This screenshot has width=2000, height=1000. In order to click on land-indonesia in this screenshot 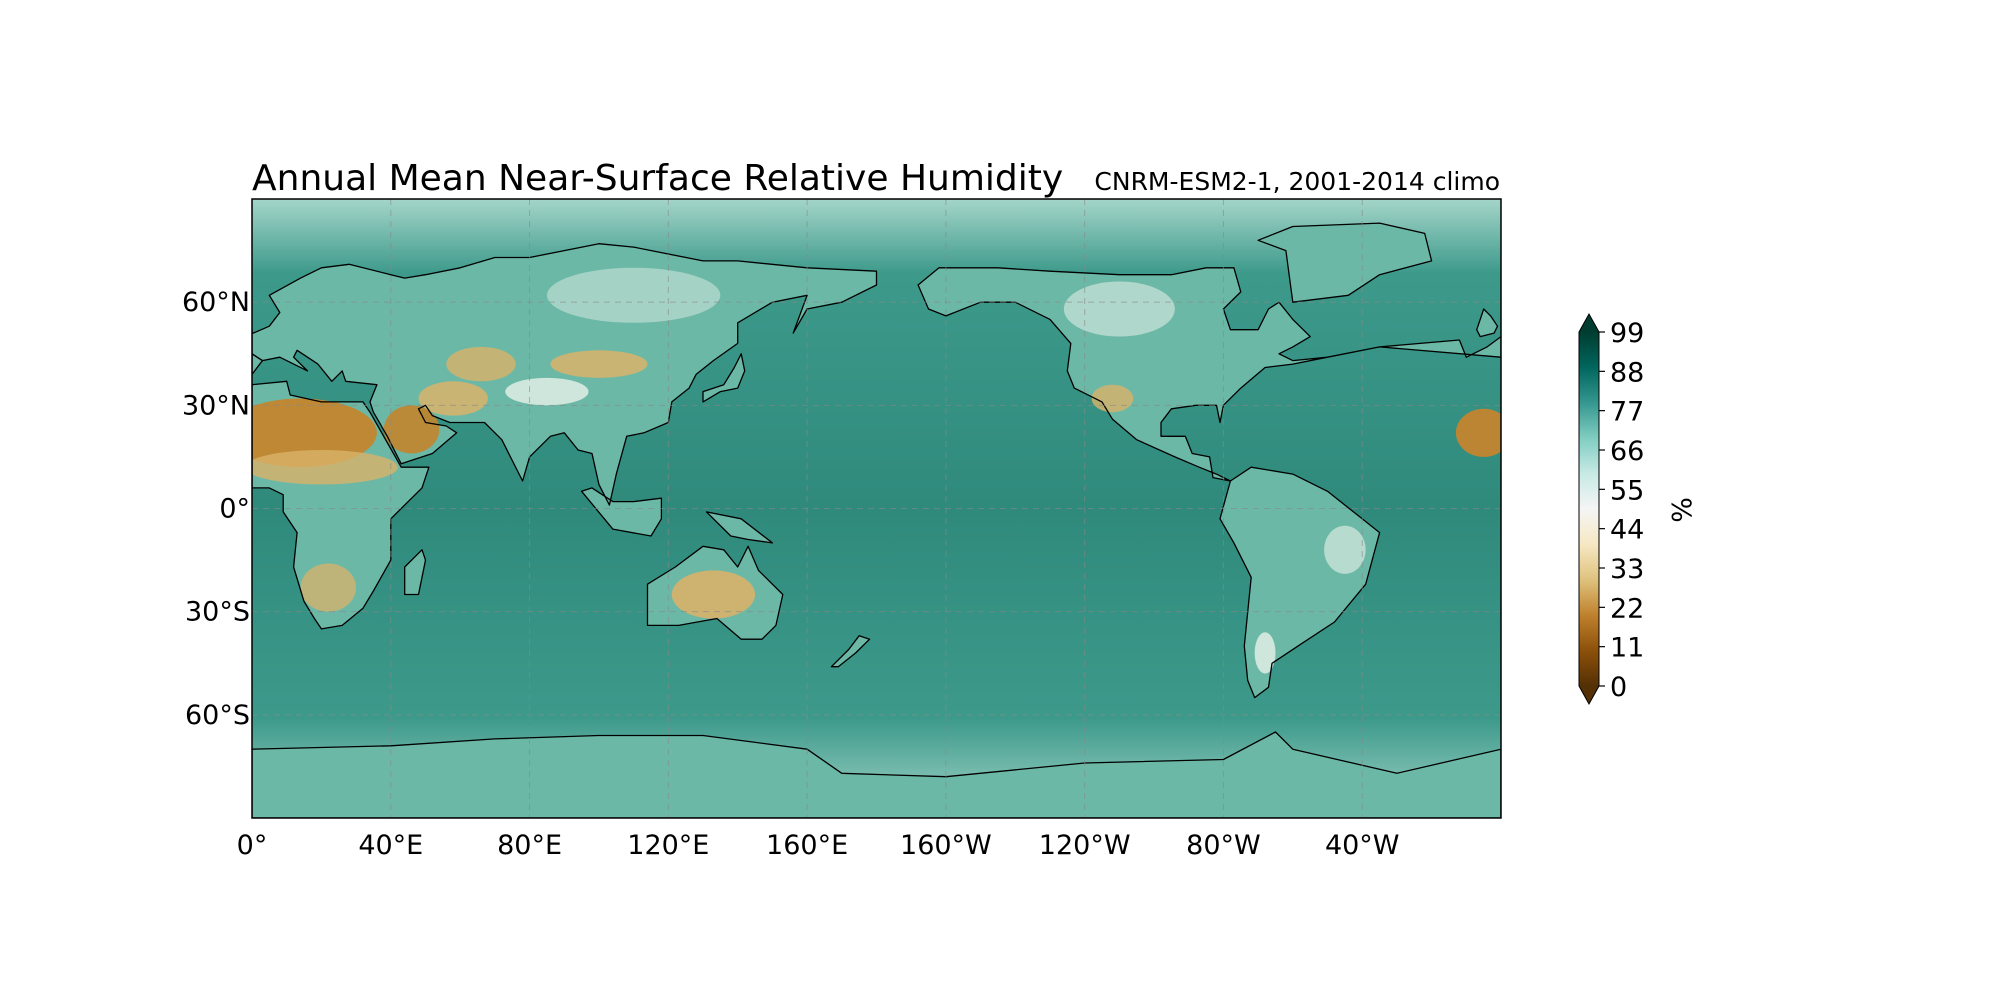, I will do `click(621, 511)`.